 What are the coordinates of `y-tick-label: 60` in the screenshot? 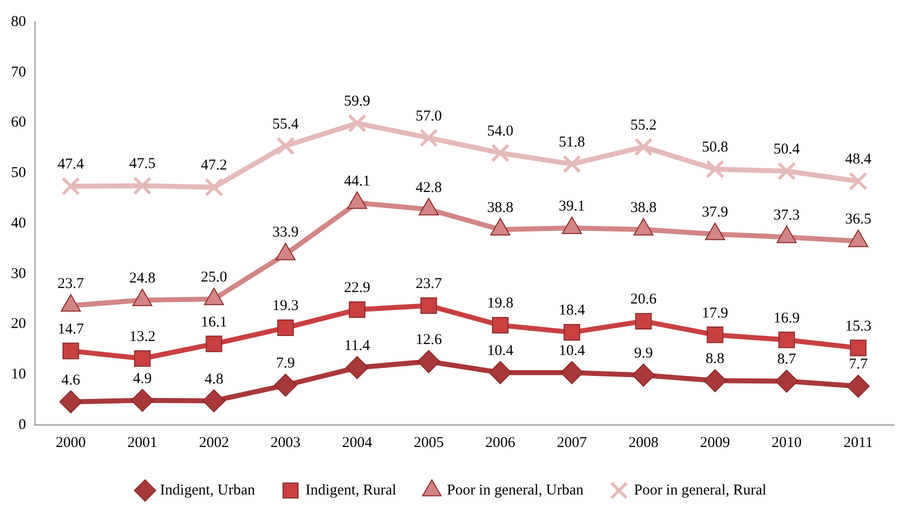 It's located at (18, 122).